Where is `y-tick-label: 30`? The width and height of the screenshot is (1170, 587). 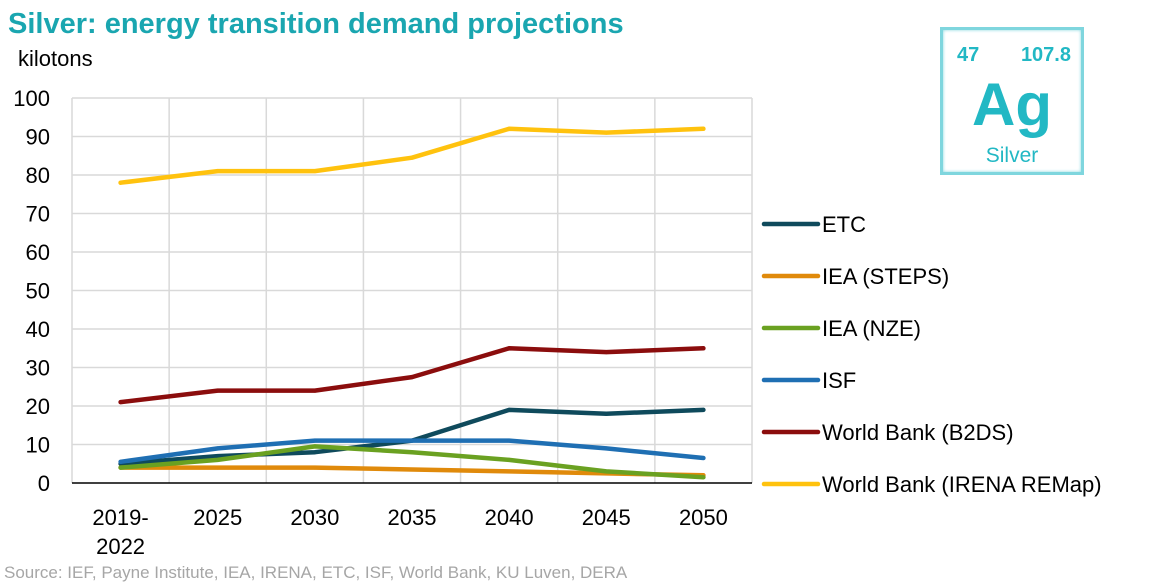 y-tick-label: 30 is located at coordinates (38, 368).